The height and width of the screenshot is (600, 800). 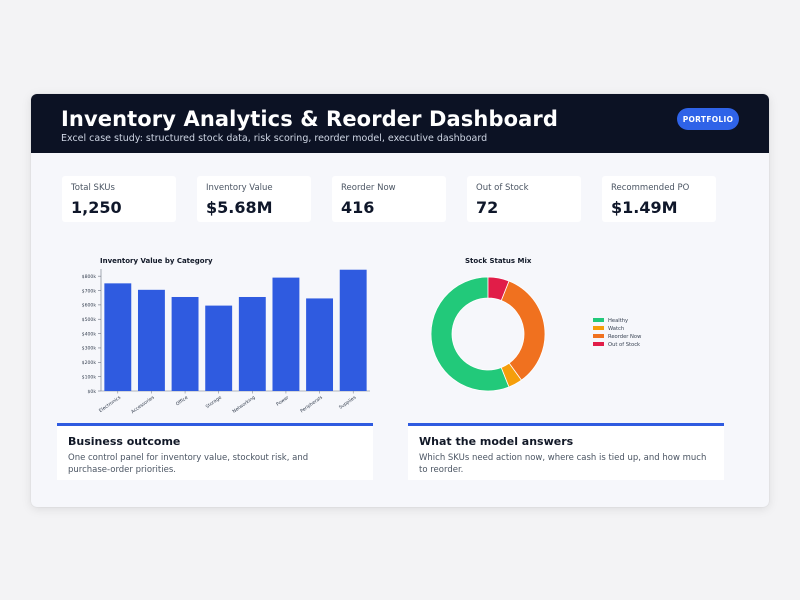 I want to click on y-tick-label: $300k, so click(x=89, y=349).